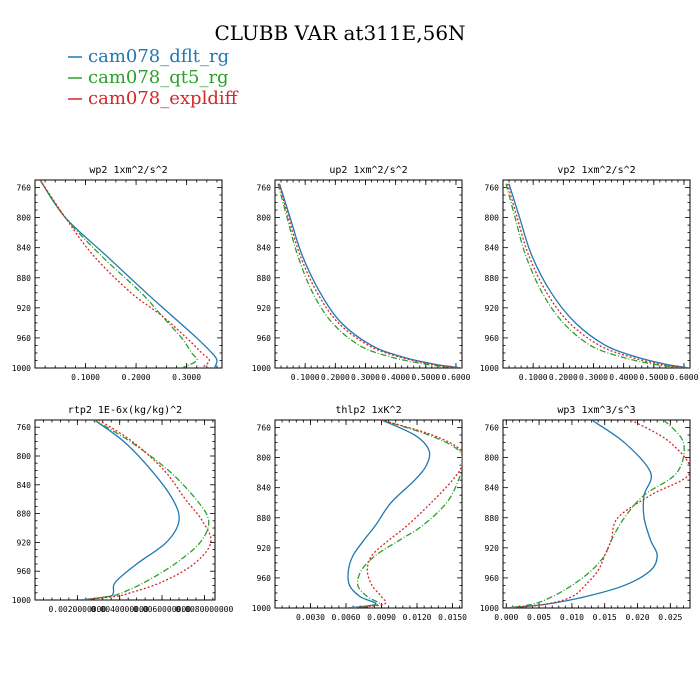 This screenshot has width=700, height=700. What do you see at coordinates (417, 617) in the screenshot?
I see `x-tick-label: 0.0120` at bounding box center [417, 617].